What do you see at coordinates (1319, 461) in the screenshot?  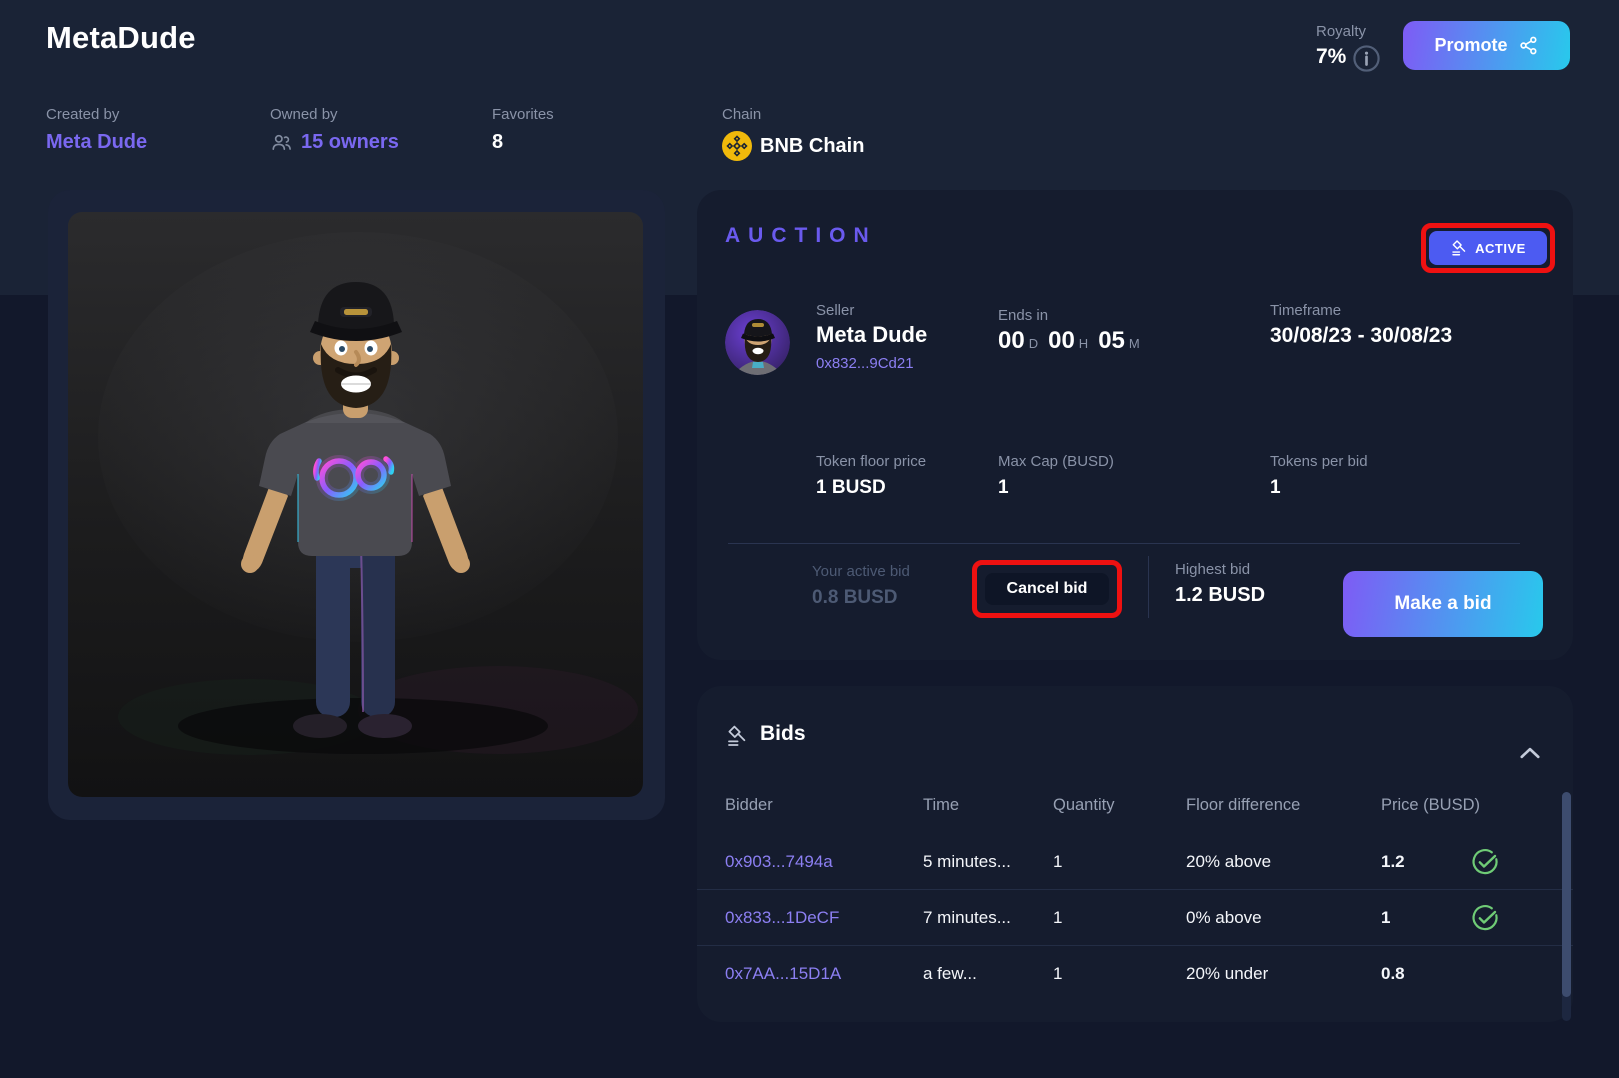 I see `tokens-per-bid-label: Tokens per bid` at bounding box center [1319, 461].